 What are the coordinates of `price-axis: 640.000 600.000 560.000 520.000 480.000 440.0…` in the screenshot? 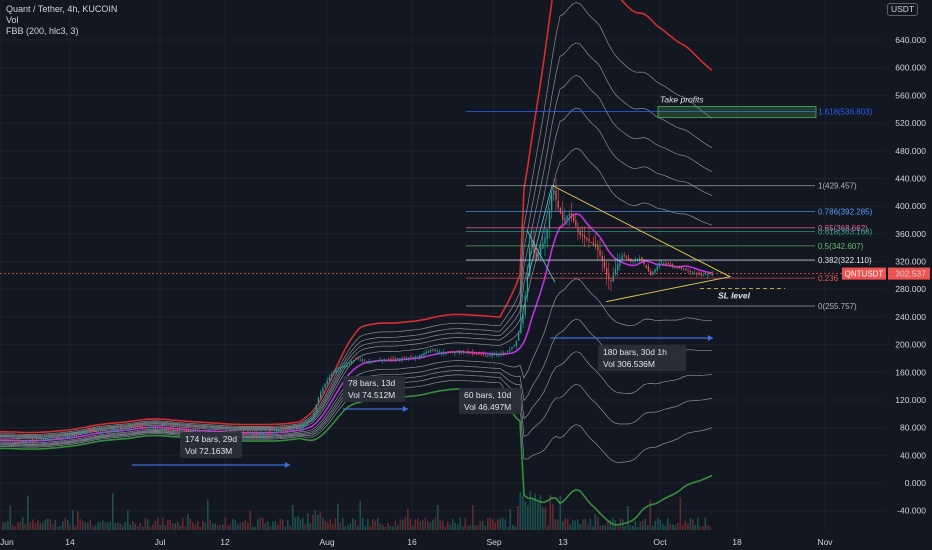 It's located at (909, 275).